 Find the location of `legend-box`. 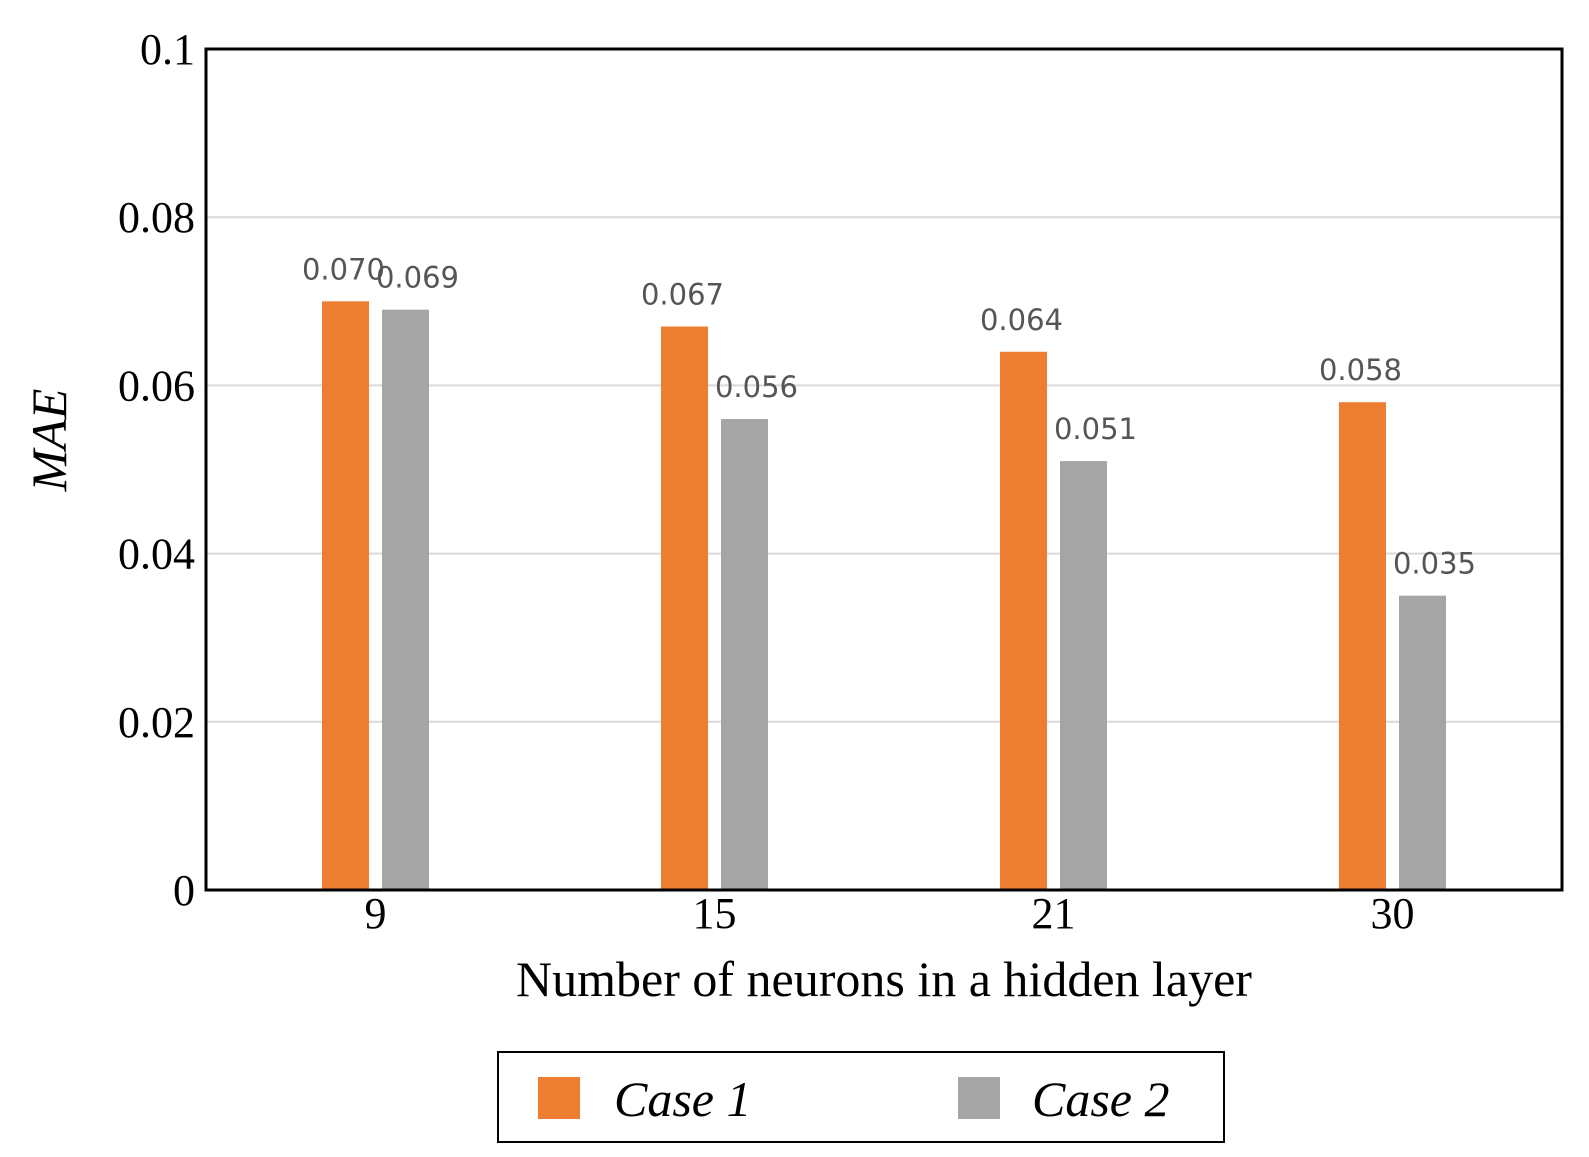

legend-box is located at coordinates (861, 1097).